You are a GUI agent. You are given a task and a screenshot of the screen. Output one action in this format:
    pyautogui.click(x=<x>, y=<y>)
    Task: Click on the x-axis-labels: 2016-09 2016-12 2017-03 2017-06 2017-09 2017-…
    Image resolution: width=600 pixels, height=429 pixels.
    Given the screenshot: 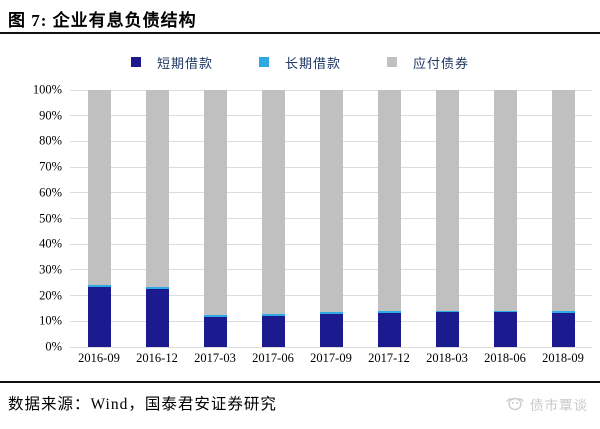 What is the action you would take?
    pyautogui.click(x=331, y=360)
    